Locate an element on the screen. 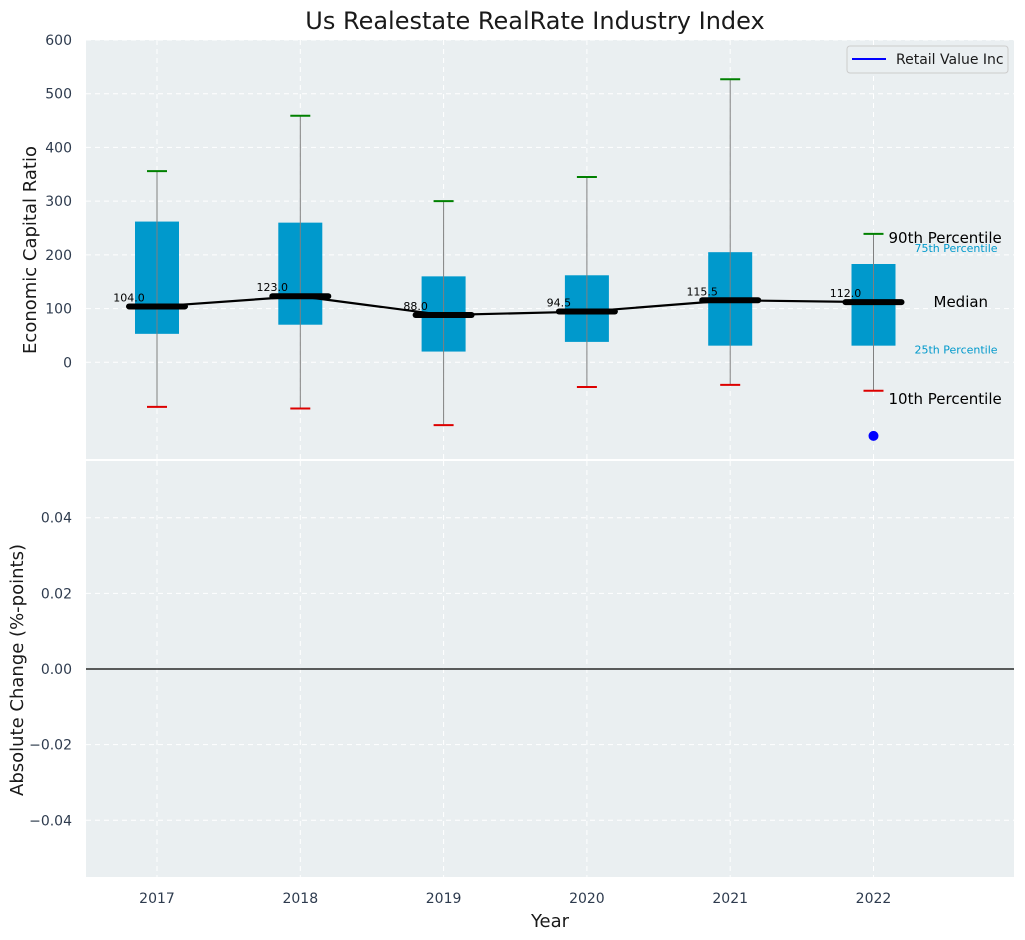 Image resolution: width=1025 pixels, height=940 pixels. bottom-y-tick-label: 0.04 is located at coordinates (56, 519).